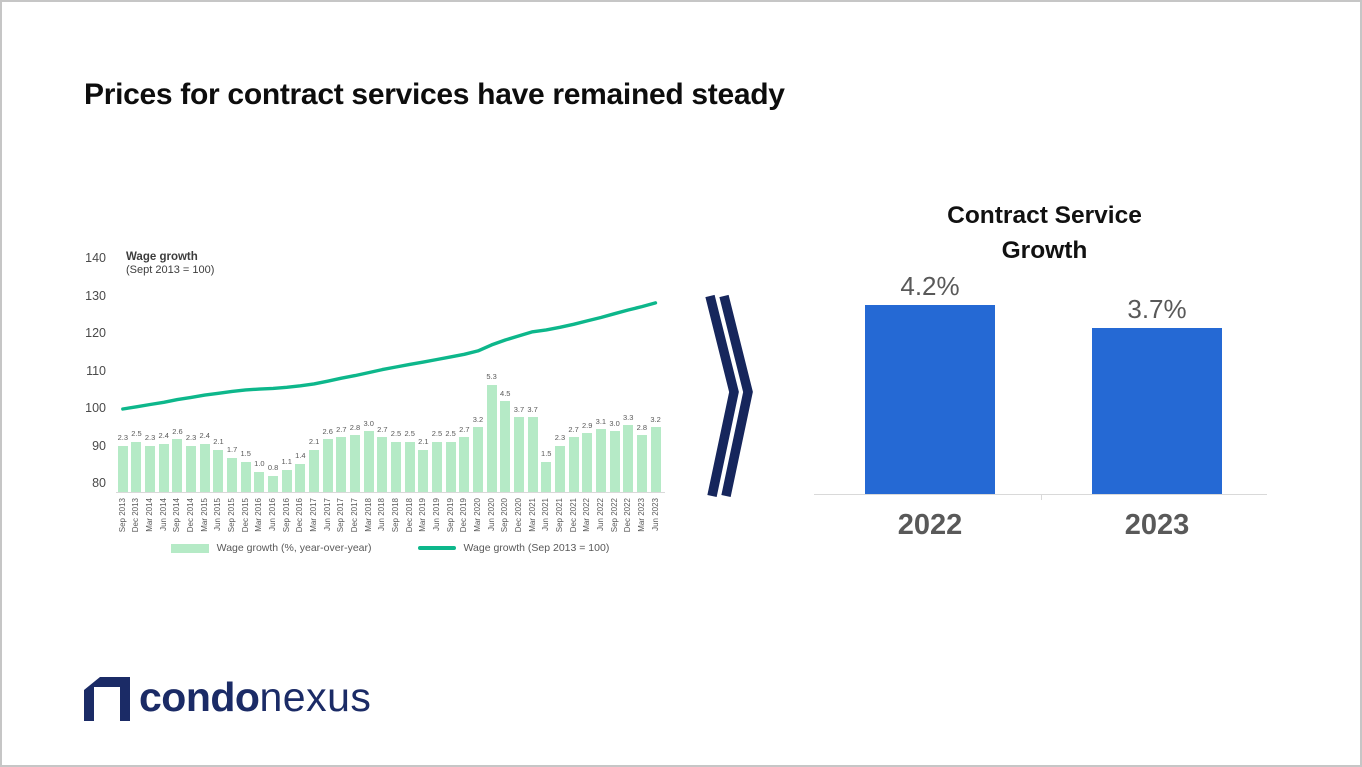 The image size is (1362, 767). What do you see at coordinates (1041, 529) in the screenshot?
I see `growth-x-axis: 2022 2023` at bounding box center [1041, 529].